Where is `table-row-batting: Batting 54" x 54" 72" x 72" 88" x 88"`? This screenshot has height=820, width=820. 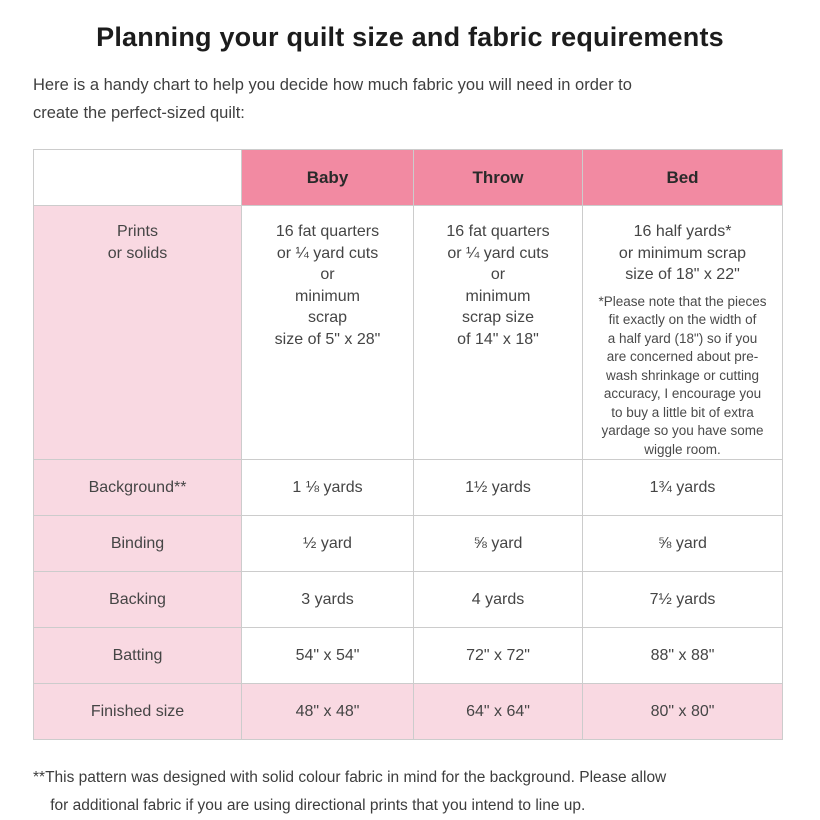 table-row-batting: Batting 54" x 54" 72" x 72" 88" x 88" is located at coordinates (408, 655).